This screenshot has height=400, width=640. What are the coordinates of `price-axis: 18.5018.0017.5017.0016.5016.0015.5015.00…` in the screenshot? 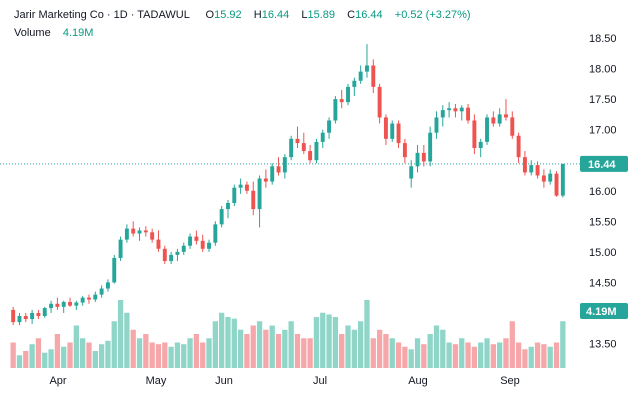 It's located at (603, 192).